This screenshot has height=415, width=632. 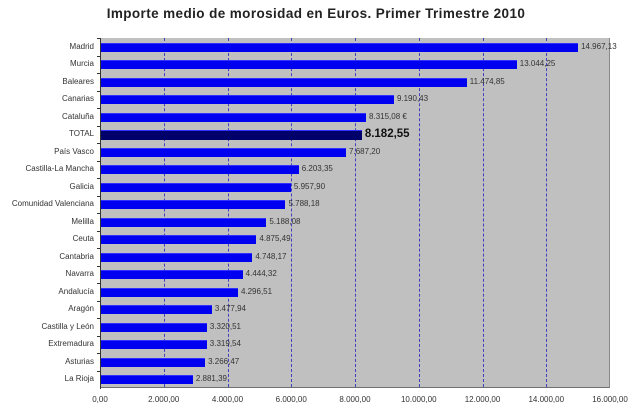 What do you see at coordinates (79, 361) in the screenshot?
I see `category-label: Asturias` at bounding box center [79, 361].